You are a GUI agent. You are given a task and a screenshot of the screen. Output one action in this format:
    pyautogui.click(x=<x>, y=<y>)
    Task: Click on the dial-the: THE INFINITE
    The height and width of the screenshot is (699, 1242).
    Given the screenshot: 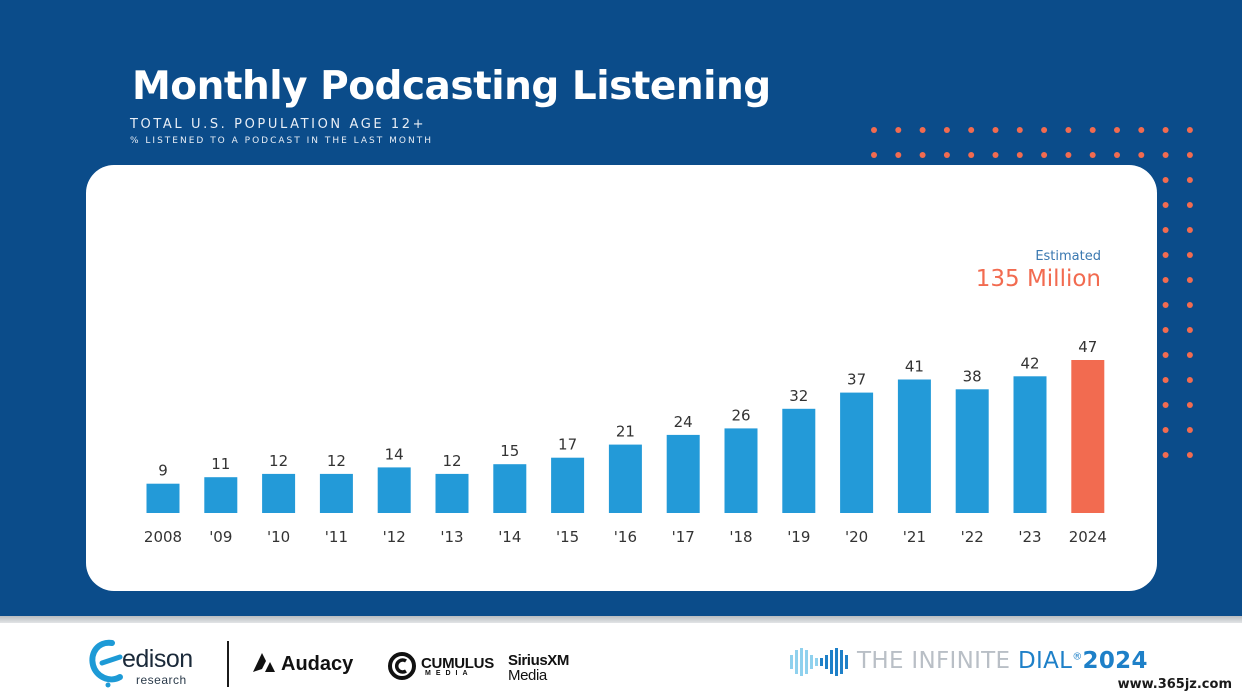 What is the action you would take?
    pyautogui.click(x=937, y=661)
    